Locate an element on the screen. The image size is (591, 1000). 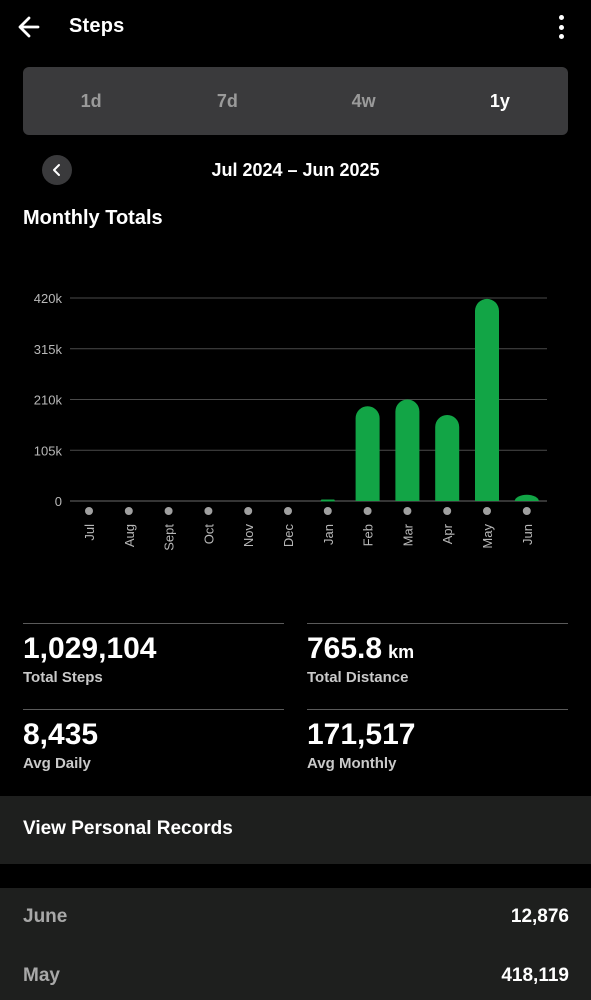
tab-4w: 4w is located at coordinates (363, 100).